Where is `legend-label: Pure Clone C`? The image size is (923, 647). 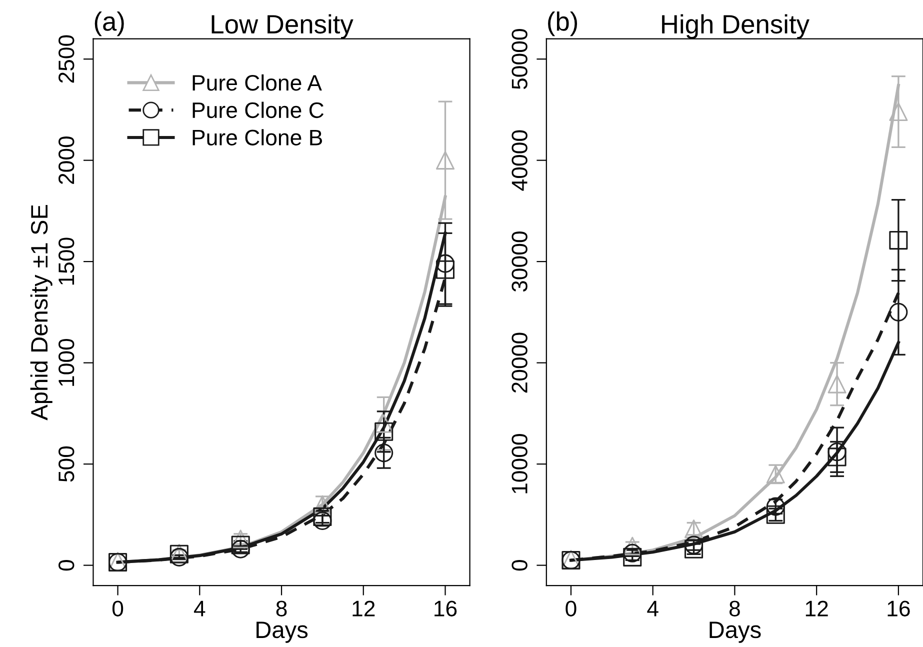
legend-label: Pure Clone C is located at coordinates (258, 110).